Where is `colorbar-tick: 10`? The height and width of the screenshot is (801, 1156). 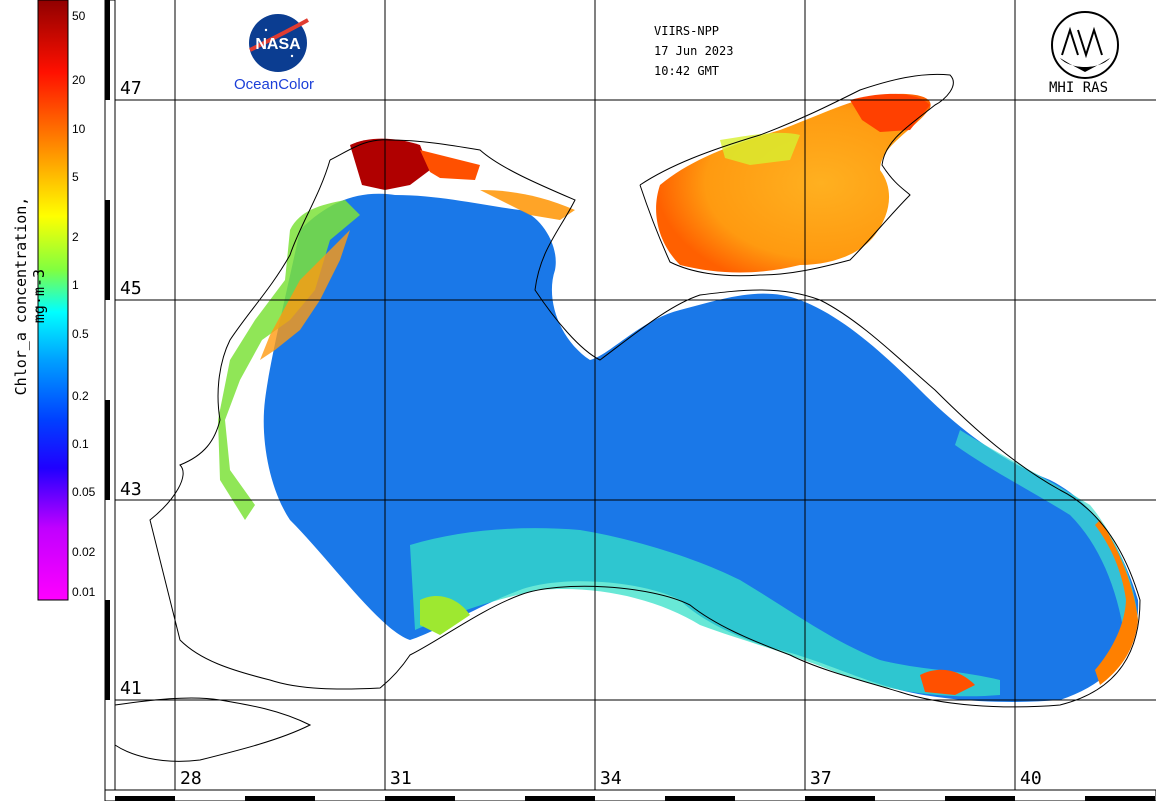
colorbar-tick: 10 is located at coordinates (79, 129).